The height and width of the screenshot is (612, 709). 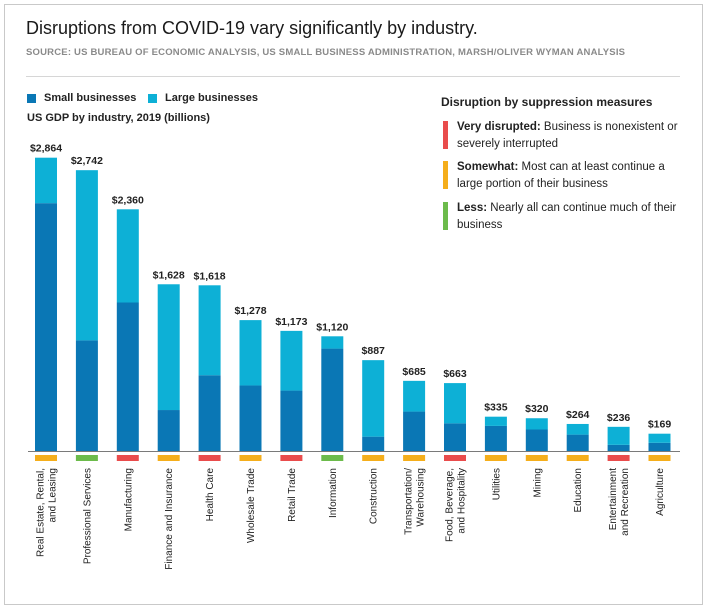 I want to click on total-label-14: $236, so click(x=619, y=418).